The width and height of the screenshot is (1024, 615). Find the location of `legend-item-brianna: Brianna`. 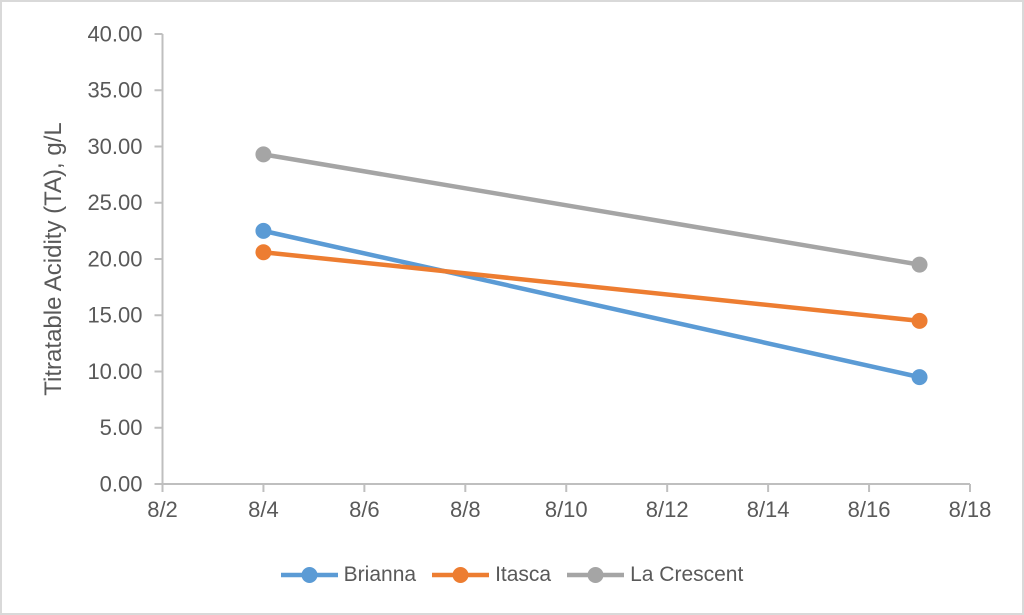

legend-item-brianna: Brianna is located at coordinates (348, 575).